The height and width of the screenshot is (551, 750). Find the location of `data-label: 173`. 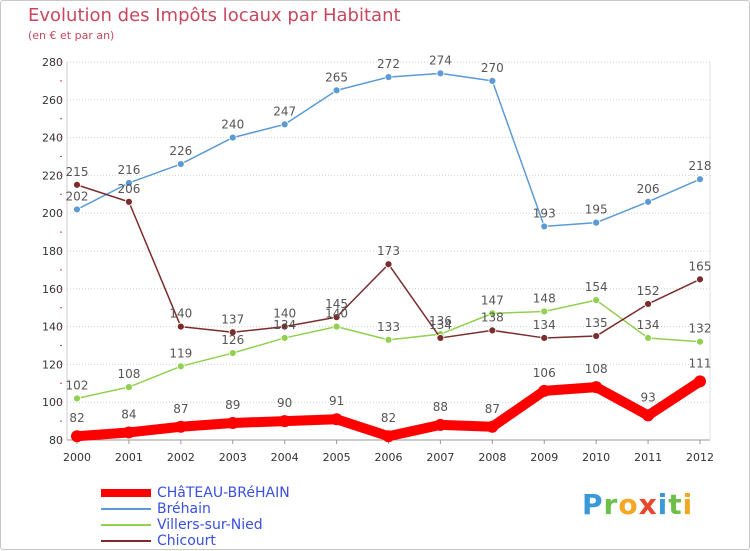

data-label: 173 is located at coordinates (388, 251).